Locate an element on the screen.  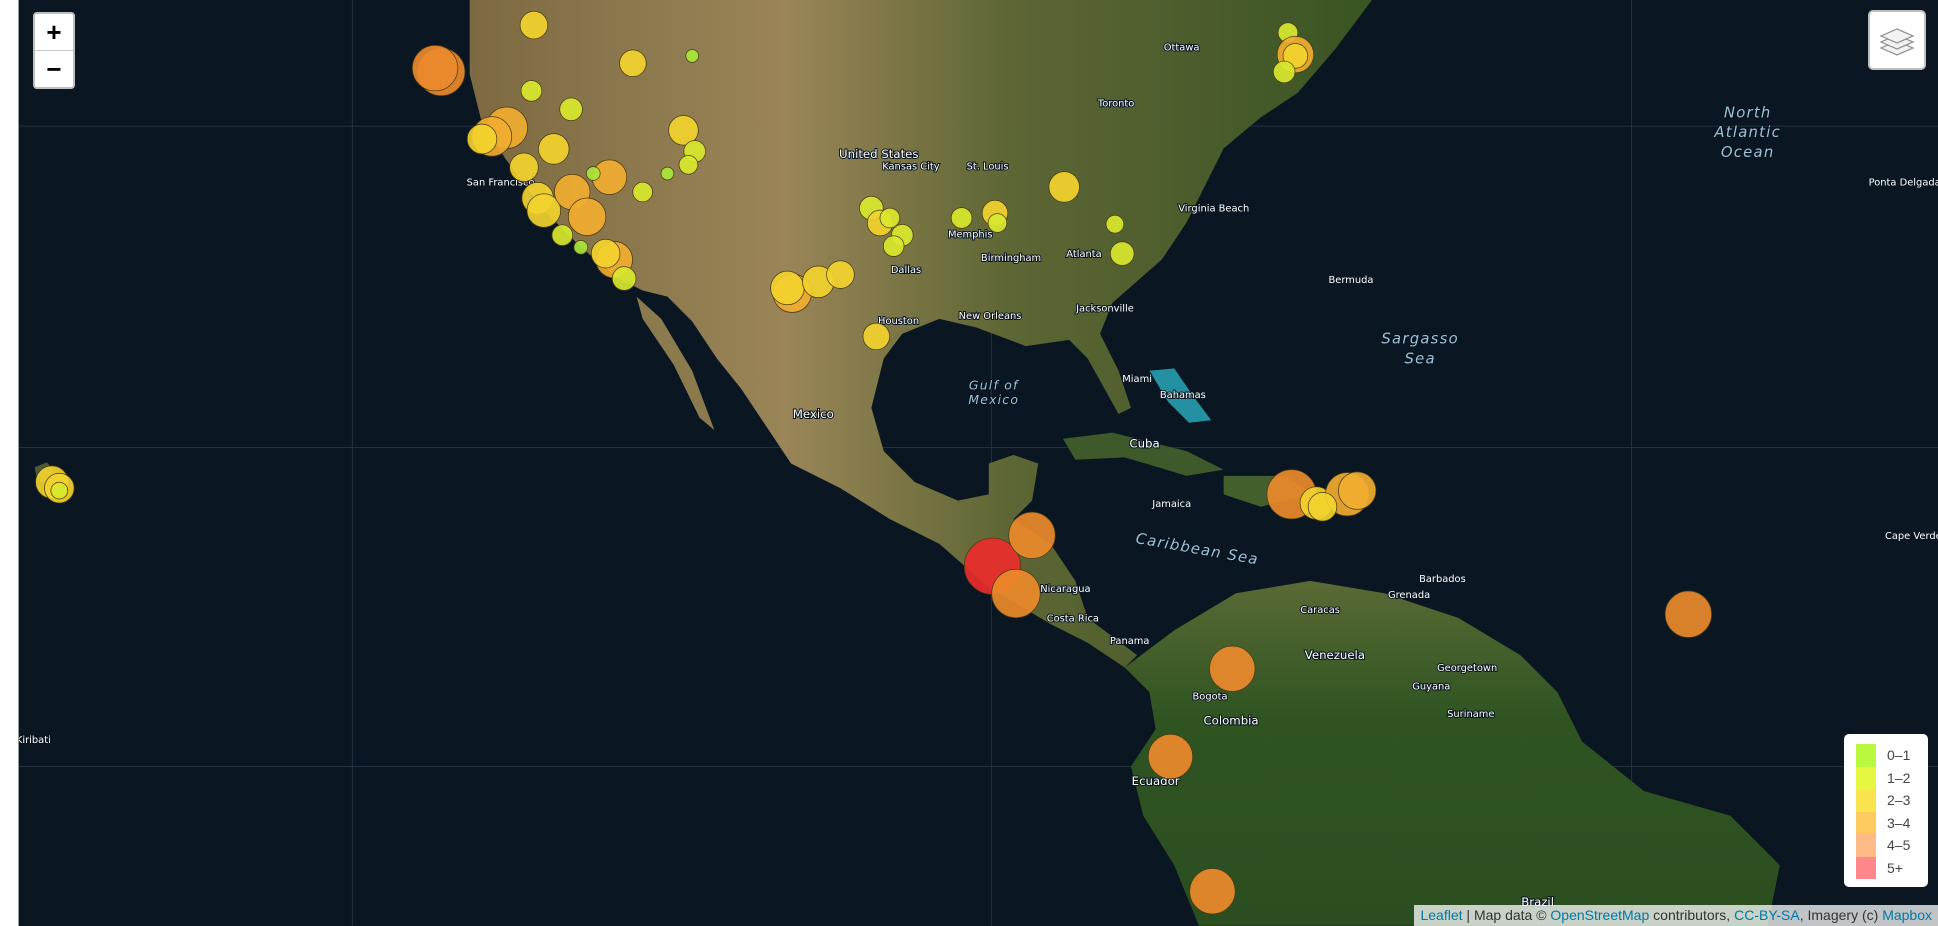
legend-item: 0–1 is located at coordinates (1886, 755).